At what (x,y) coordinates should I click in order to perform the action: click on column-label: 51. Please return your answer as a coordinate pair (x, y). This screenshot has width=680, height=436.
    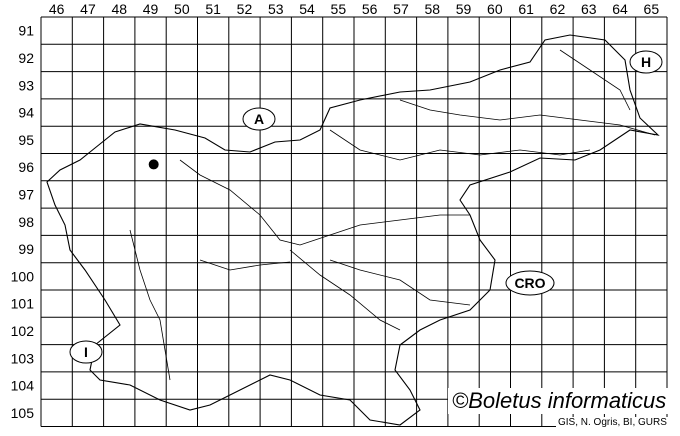
    Looking at the image, I should click on (213, 9).